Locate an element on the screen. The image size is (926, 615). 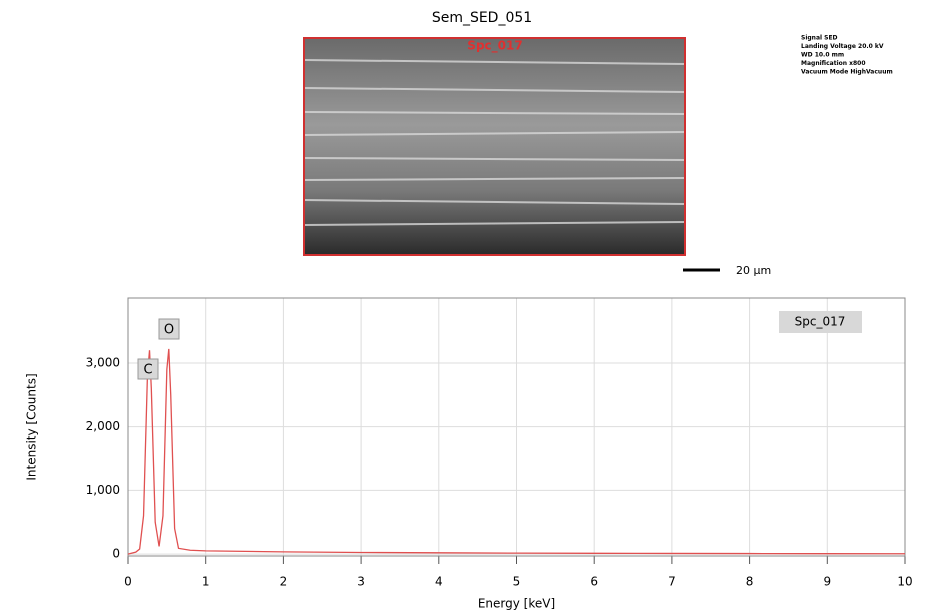
x-tick-label: 1 is located at coordinates (206, 582).